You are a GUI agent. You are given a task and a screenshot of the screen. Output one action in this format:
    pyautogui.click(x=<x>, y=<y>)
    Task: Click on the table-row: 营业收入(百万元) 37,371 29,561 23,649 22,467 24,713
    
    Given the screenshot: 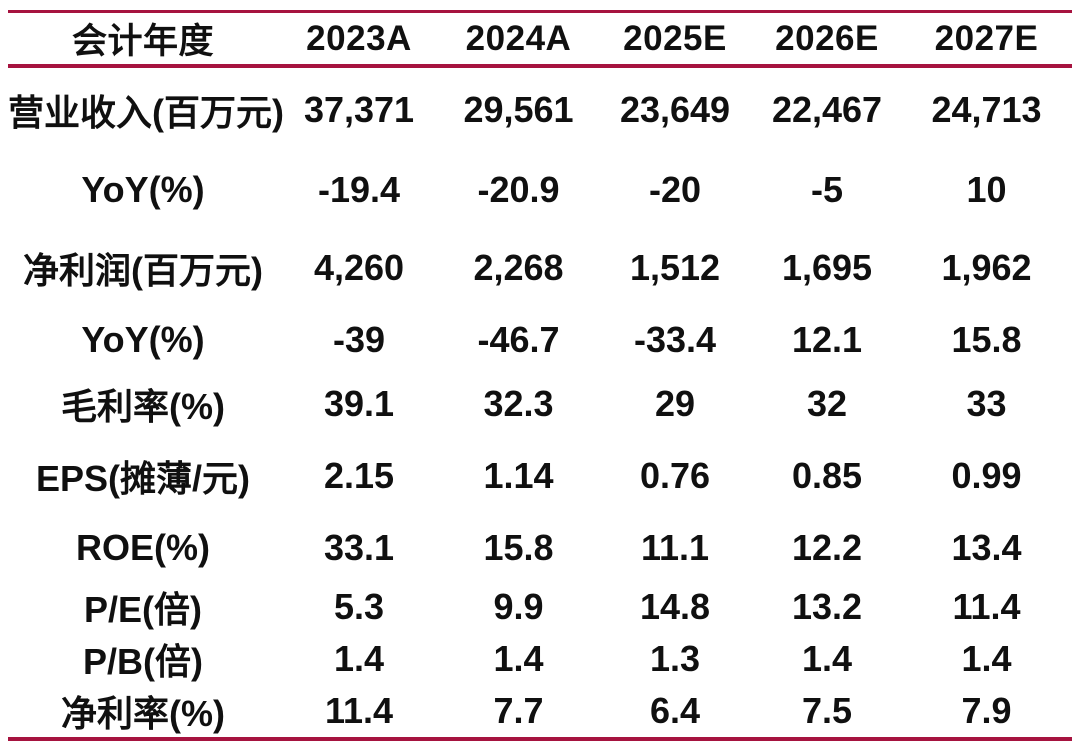 What is the action you would take?
    pyautogui.click(x=540, y=109)
    